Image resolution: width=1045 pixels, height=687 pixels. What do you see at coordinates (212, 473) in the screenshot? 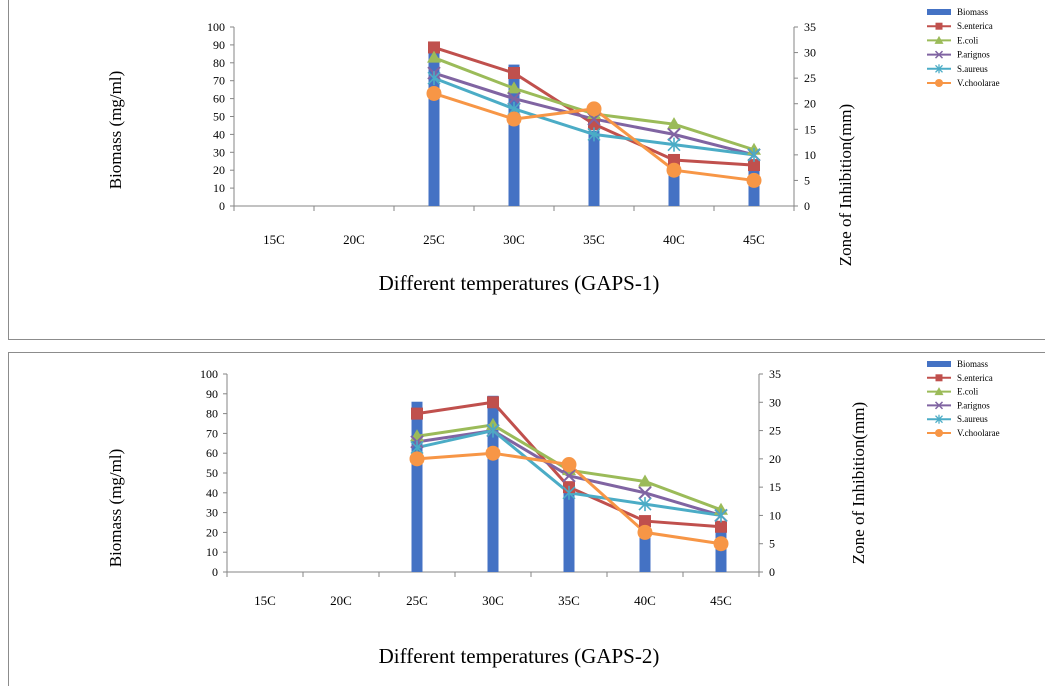
I see `y-left-tick-label: 50` at bounding box center [212, 473].